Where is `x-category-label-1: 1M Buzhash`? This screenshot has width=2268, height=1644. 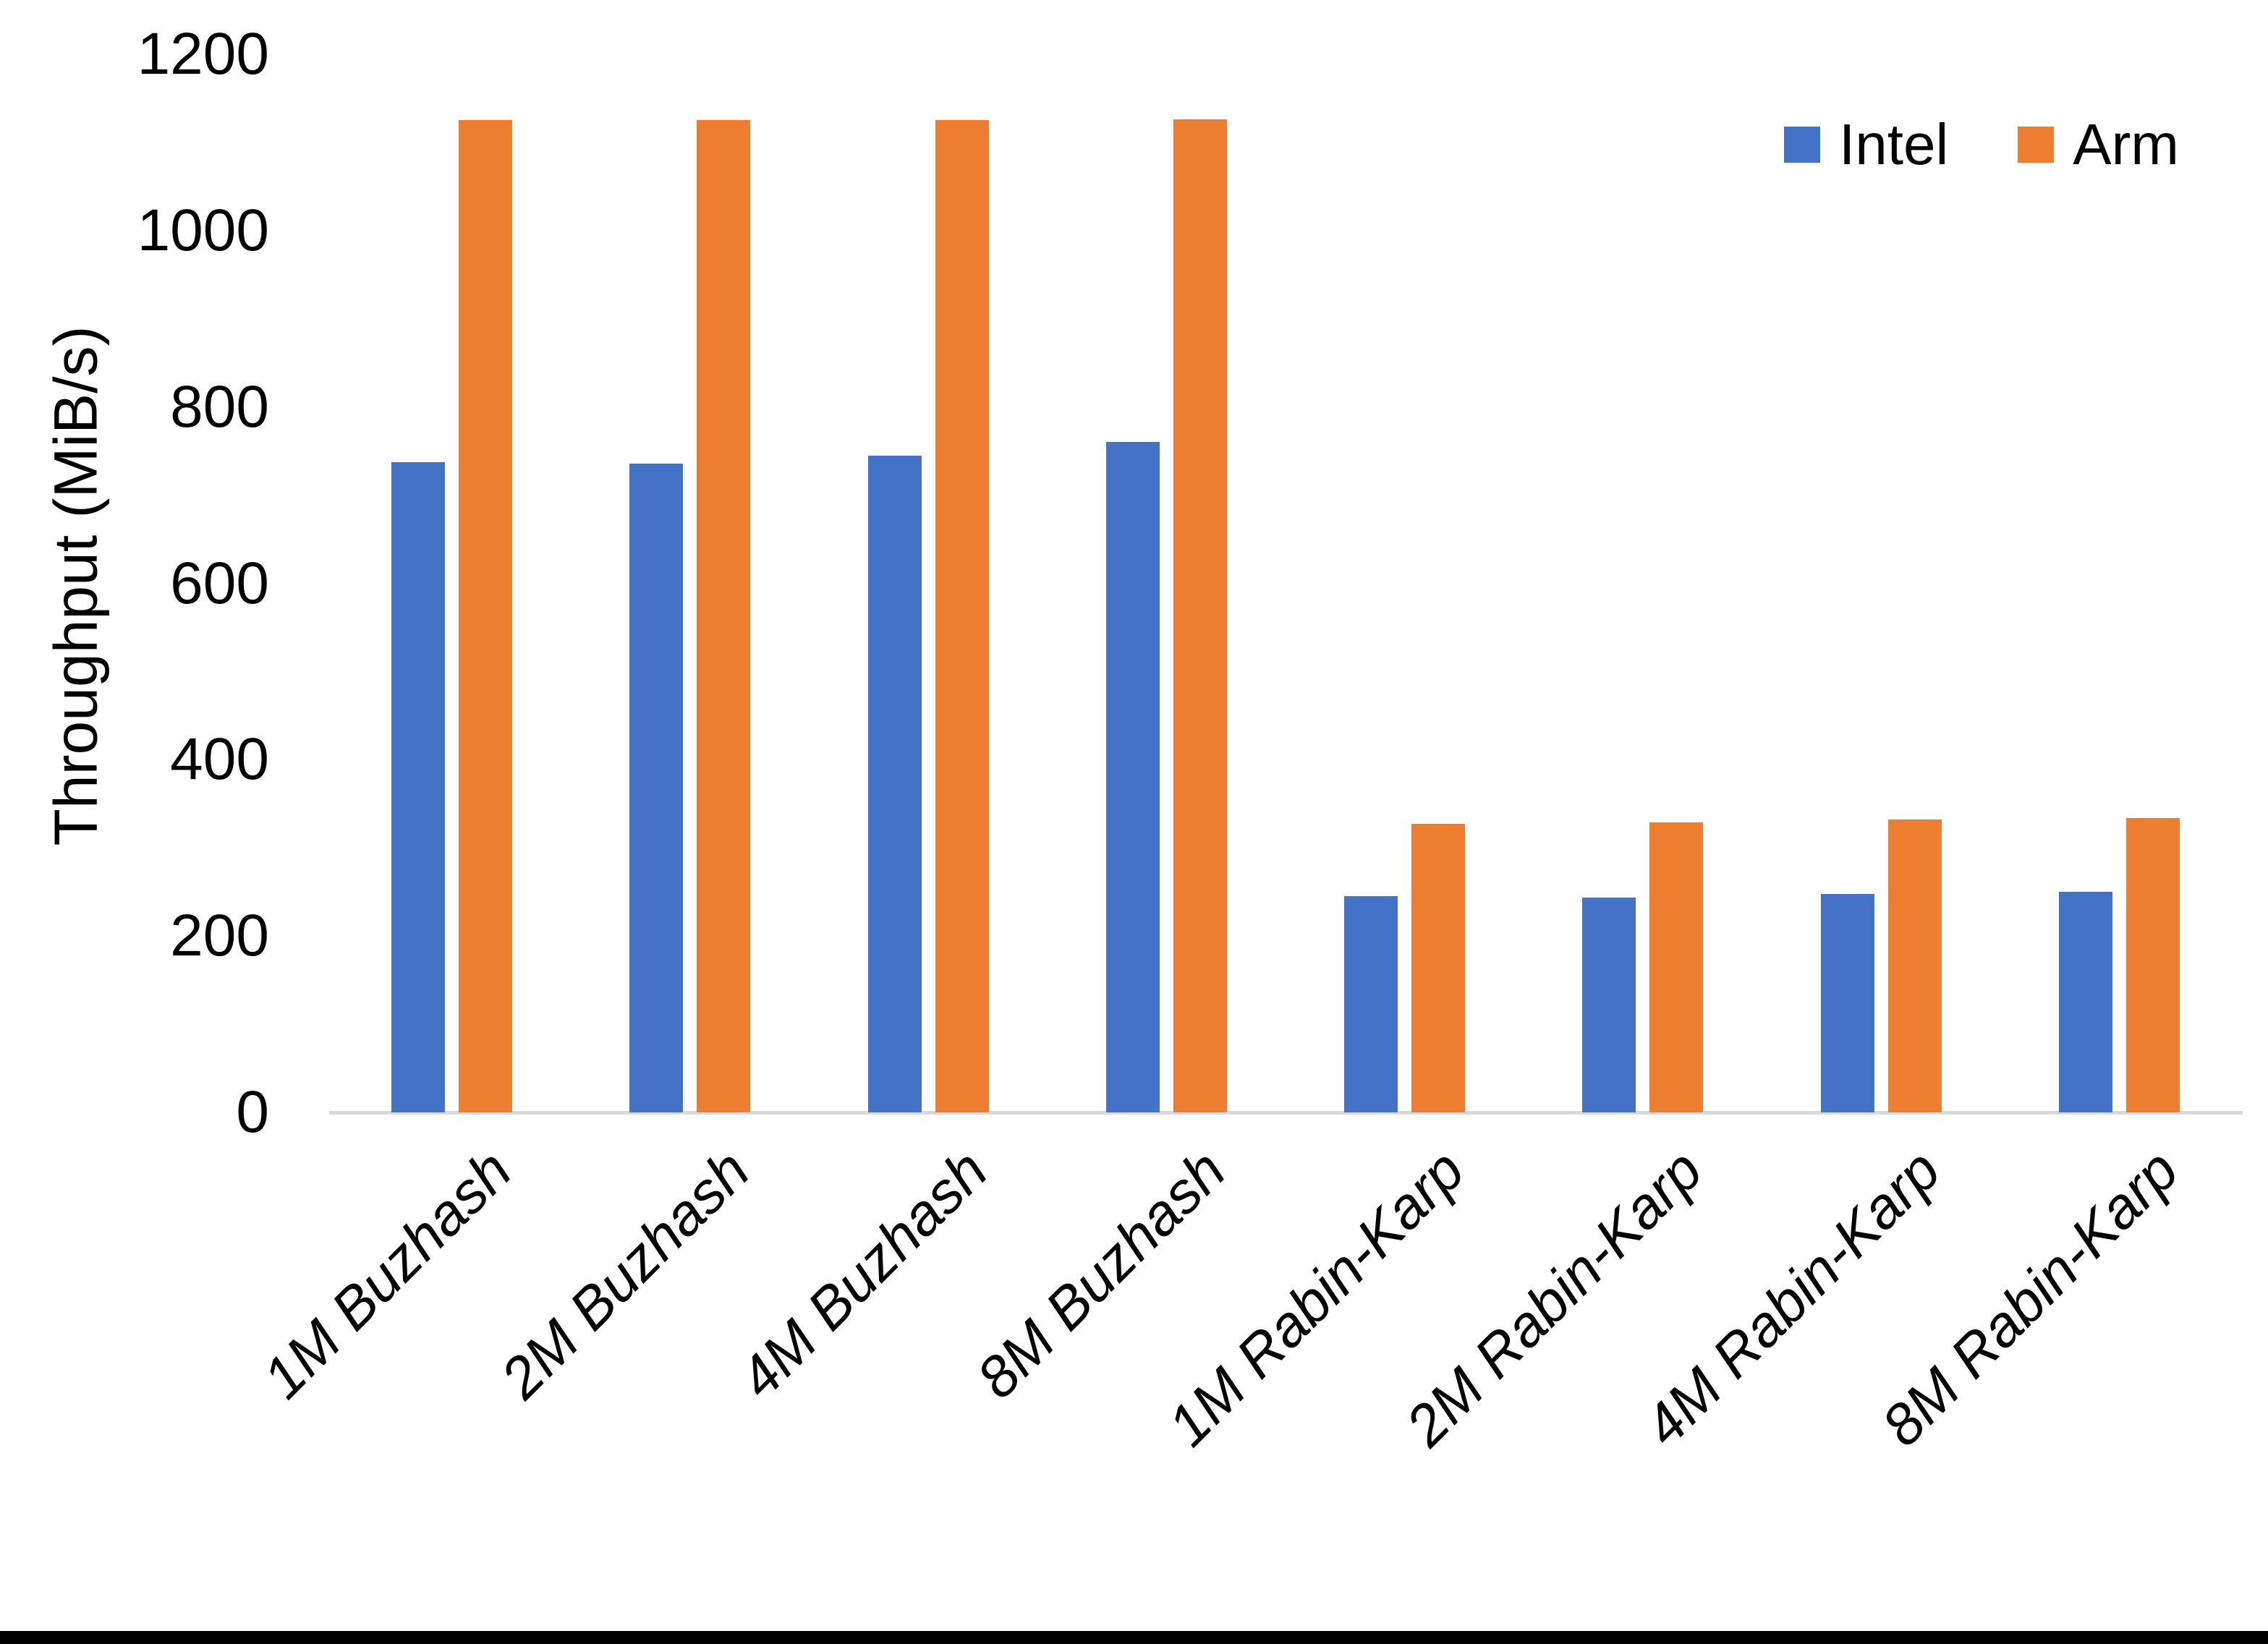
x-category-label-1: 1M Buzhash is located at coordinates (387, 1274).